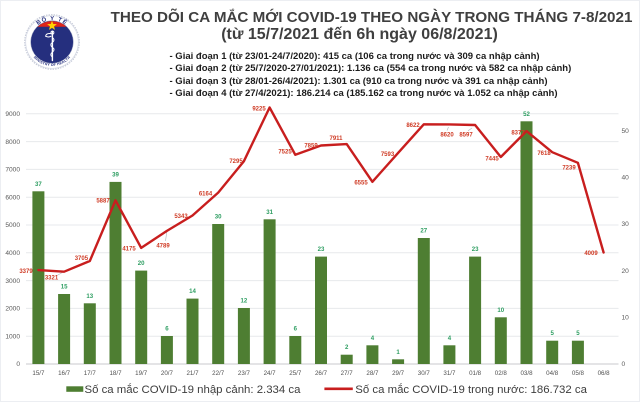  I want to click on svg-text: 1000, so click(12, 336).